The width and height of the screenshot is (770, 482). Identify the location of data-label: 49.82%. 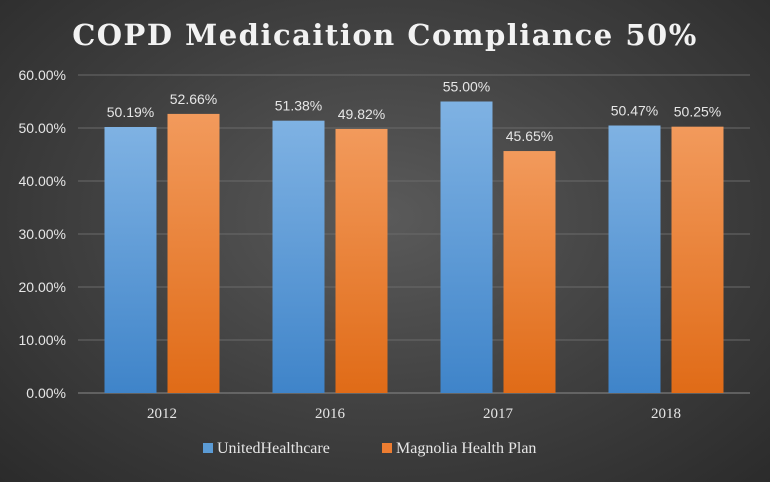
(361, 114).